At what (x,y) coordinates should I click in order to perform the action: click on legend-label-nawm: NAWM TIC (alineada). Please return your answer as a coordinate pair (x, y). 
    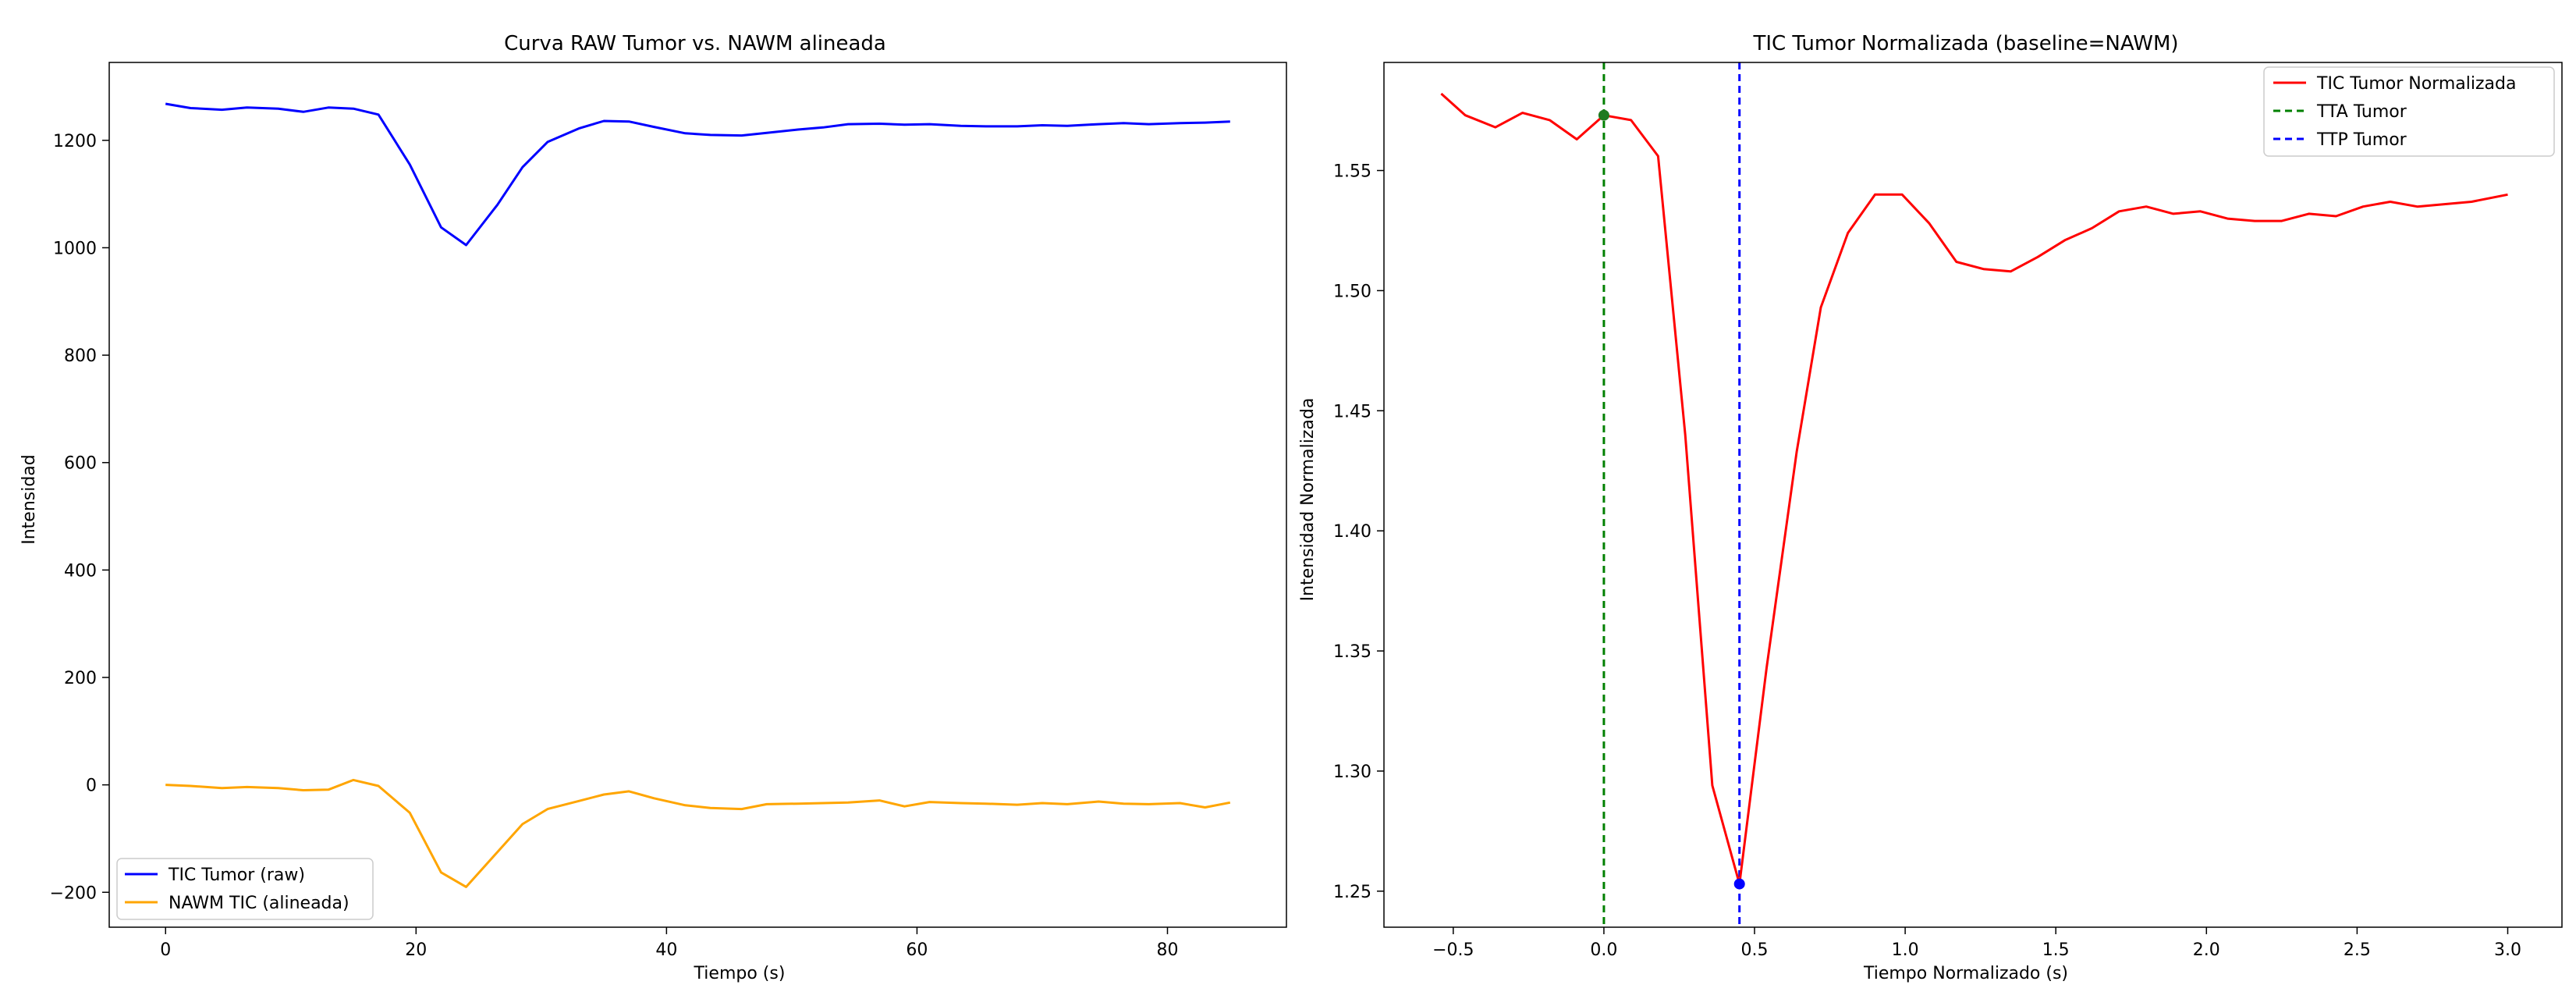
    Looking at the image, I should click on (259, 904).